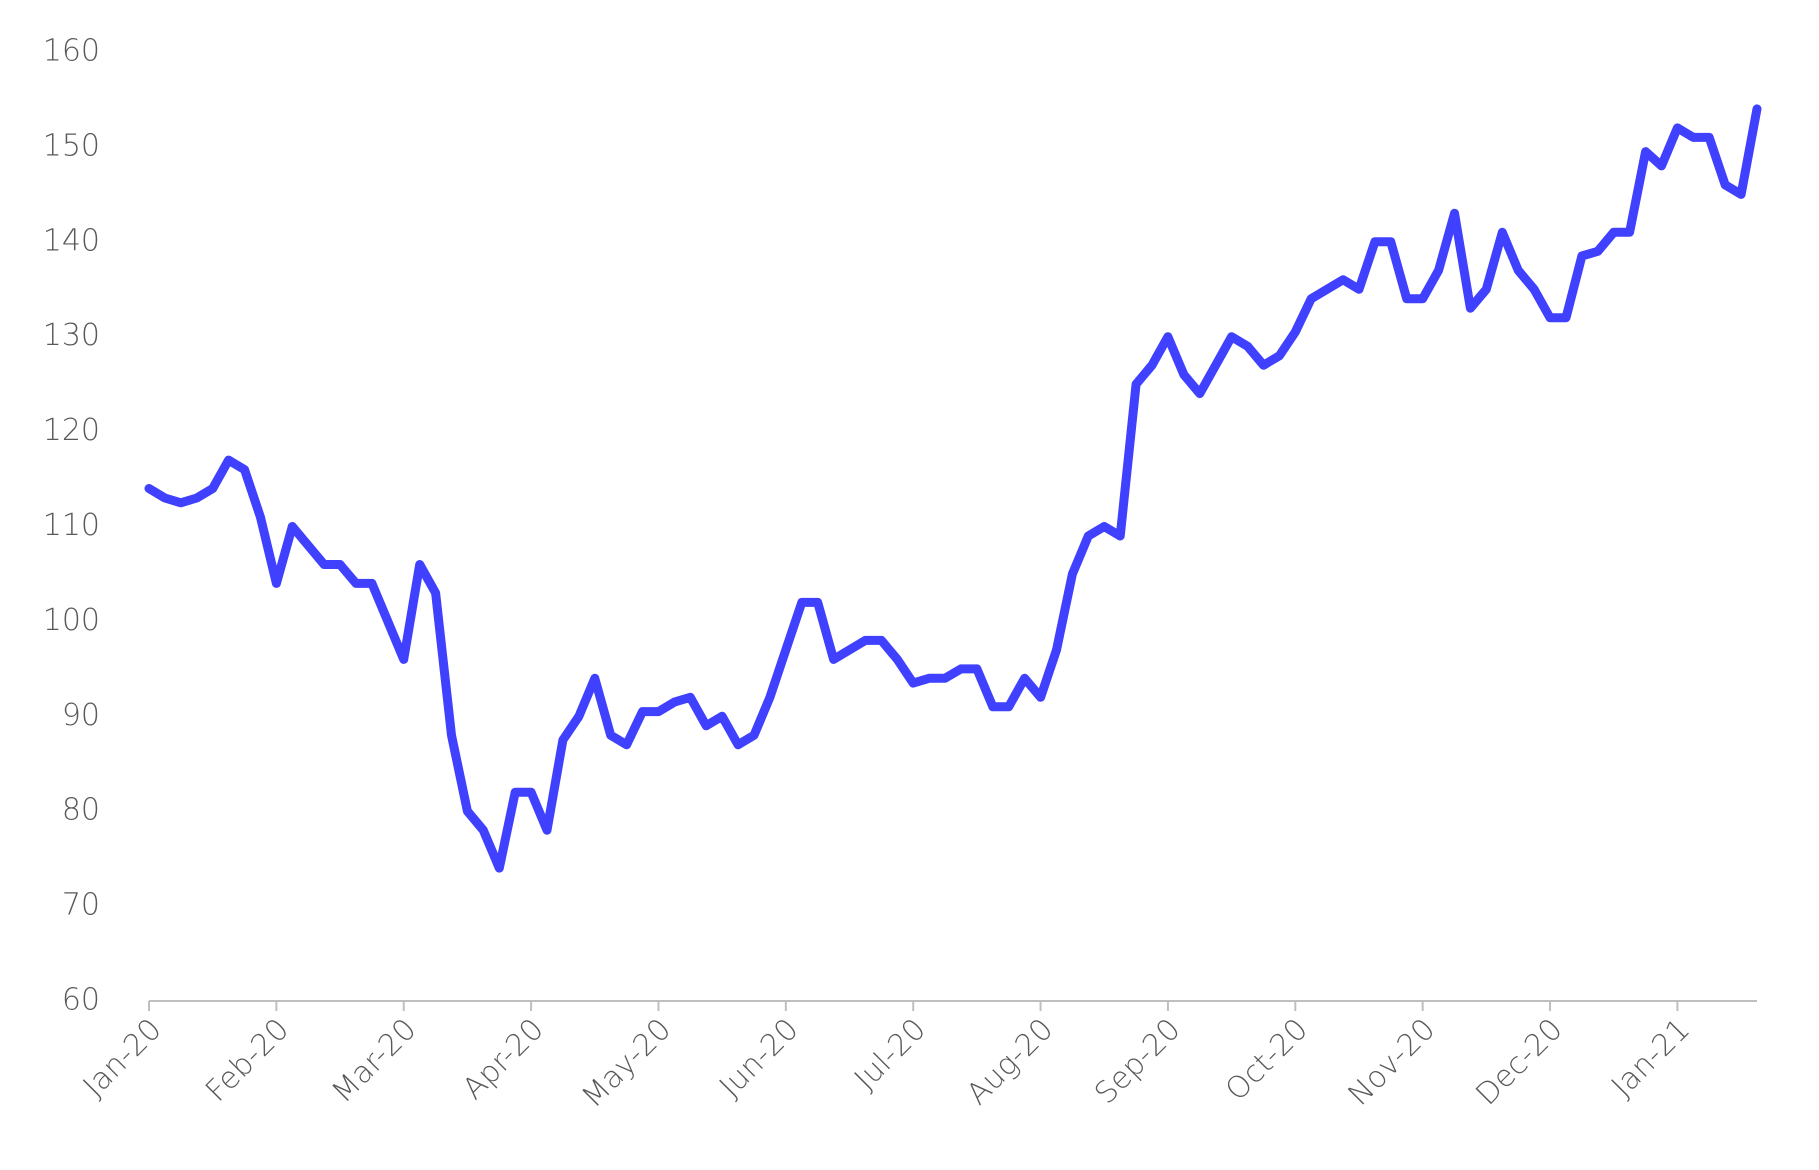 This screenshot has height=1170, width=1819. What do you see at coordinates (247, 1060) in the screenshot?
I see `x-tick-label: Feb-20` at bounding box center [247, 1060].